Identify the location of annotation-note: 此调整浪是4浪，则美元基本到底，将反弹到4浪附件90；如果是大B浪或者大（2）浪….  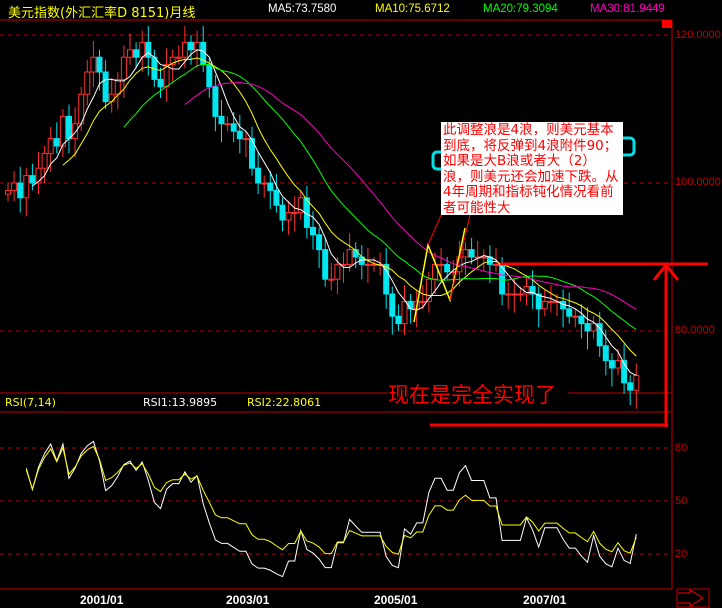
(532, 168).